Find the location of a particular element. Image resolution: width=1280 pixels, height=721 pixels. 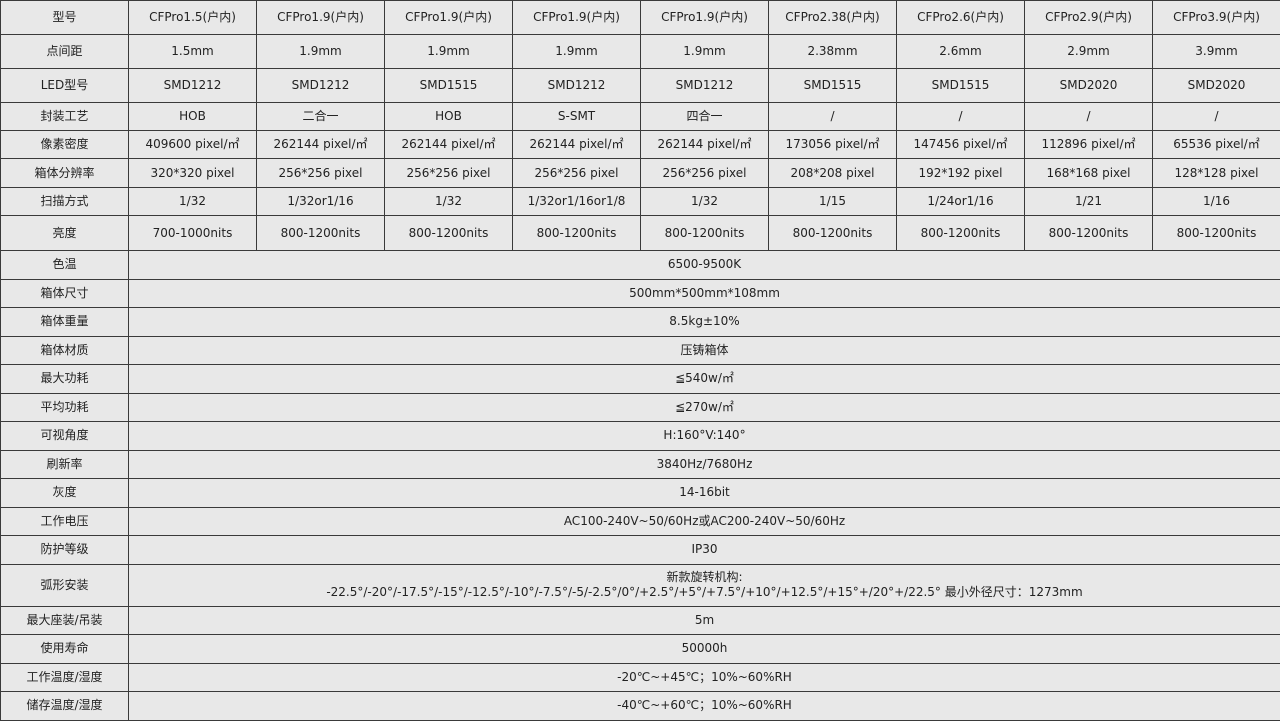

spec-value: 320*320 pixel is located at coordinates (193, 173).